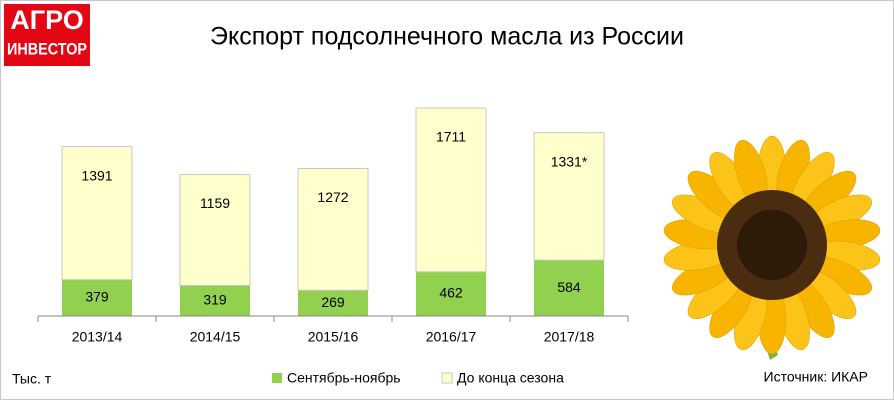  I want to click on logo-box, so click(47, 35).